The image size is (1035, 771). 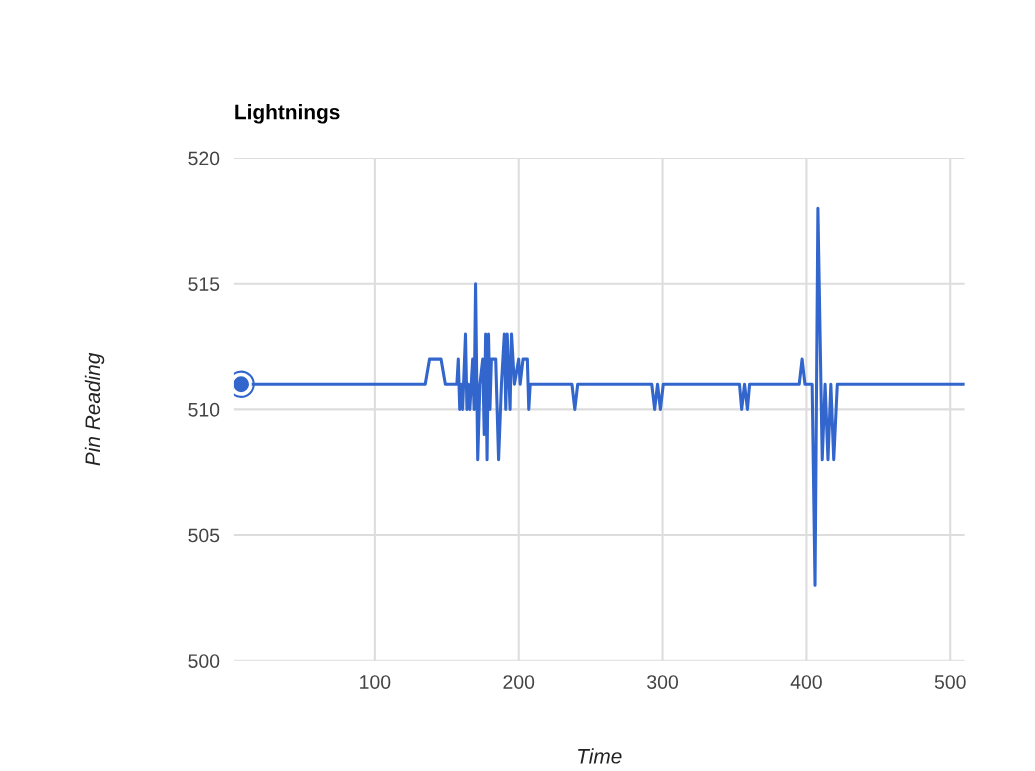 I want to click on x-axis-title: Time, so click(x=600, y=756).